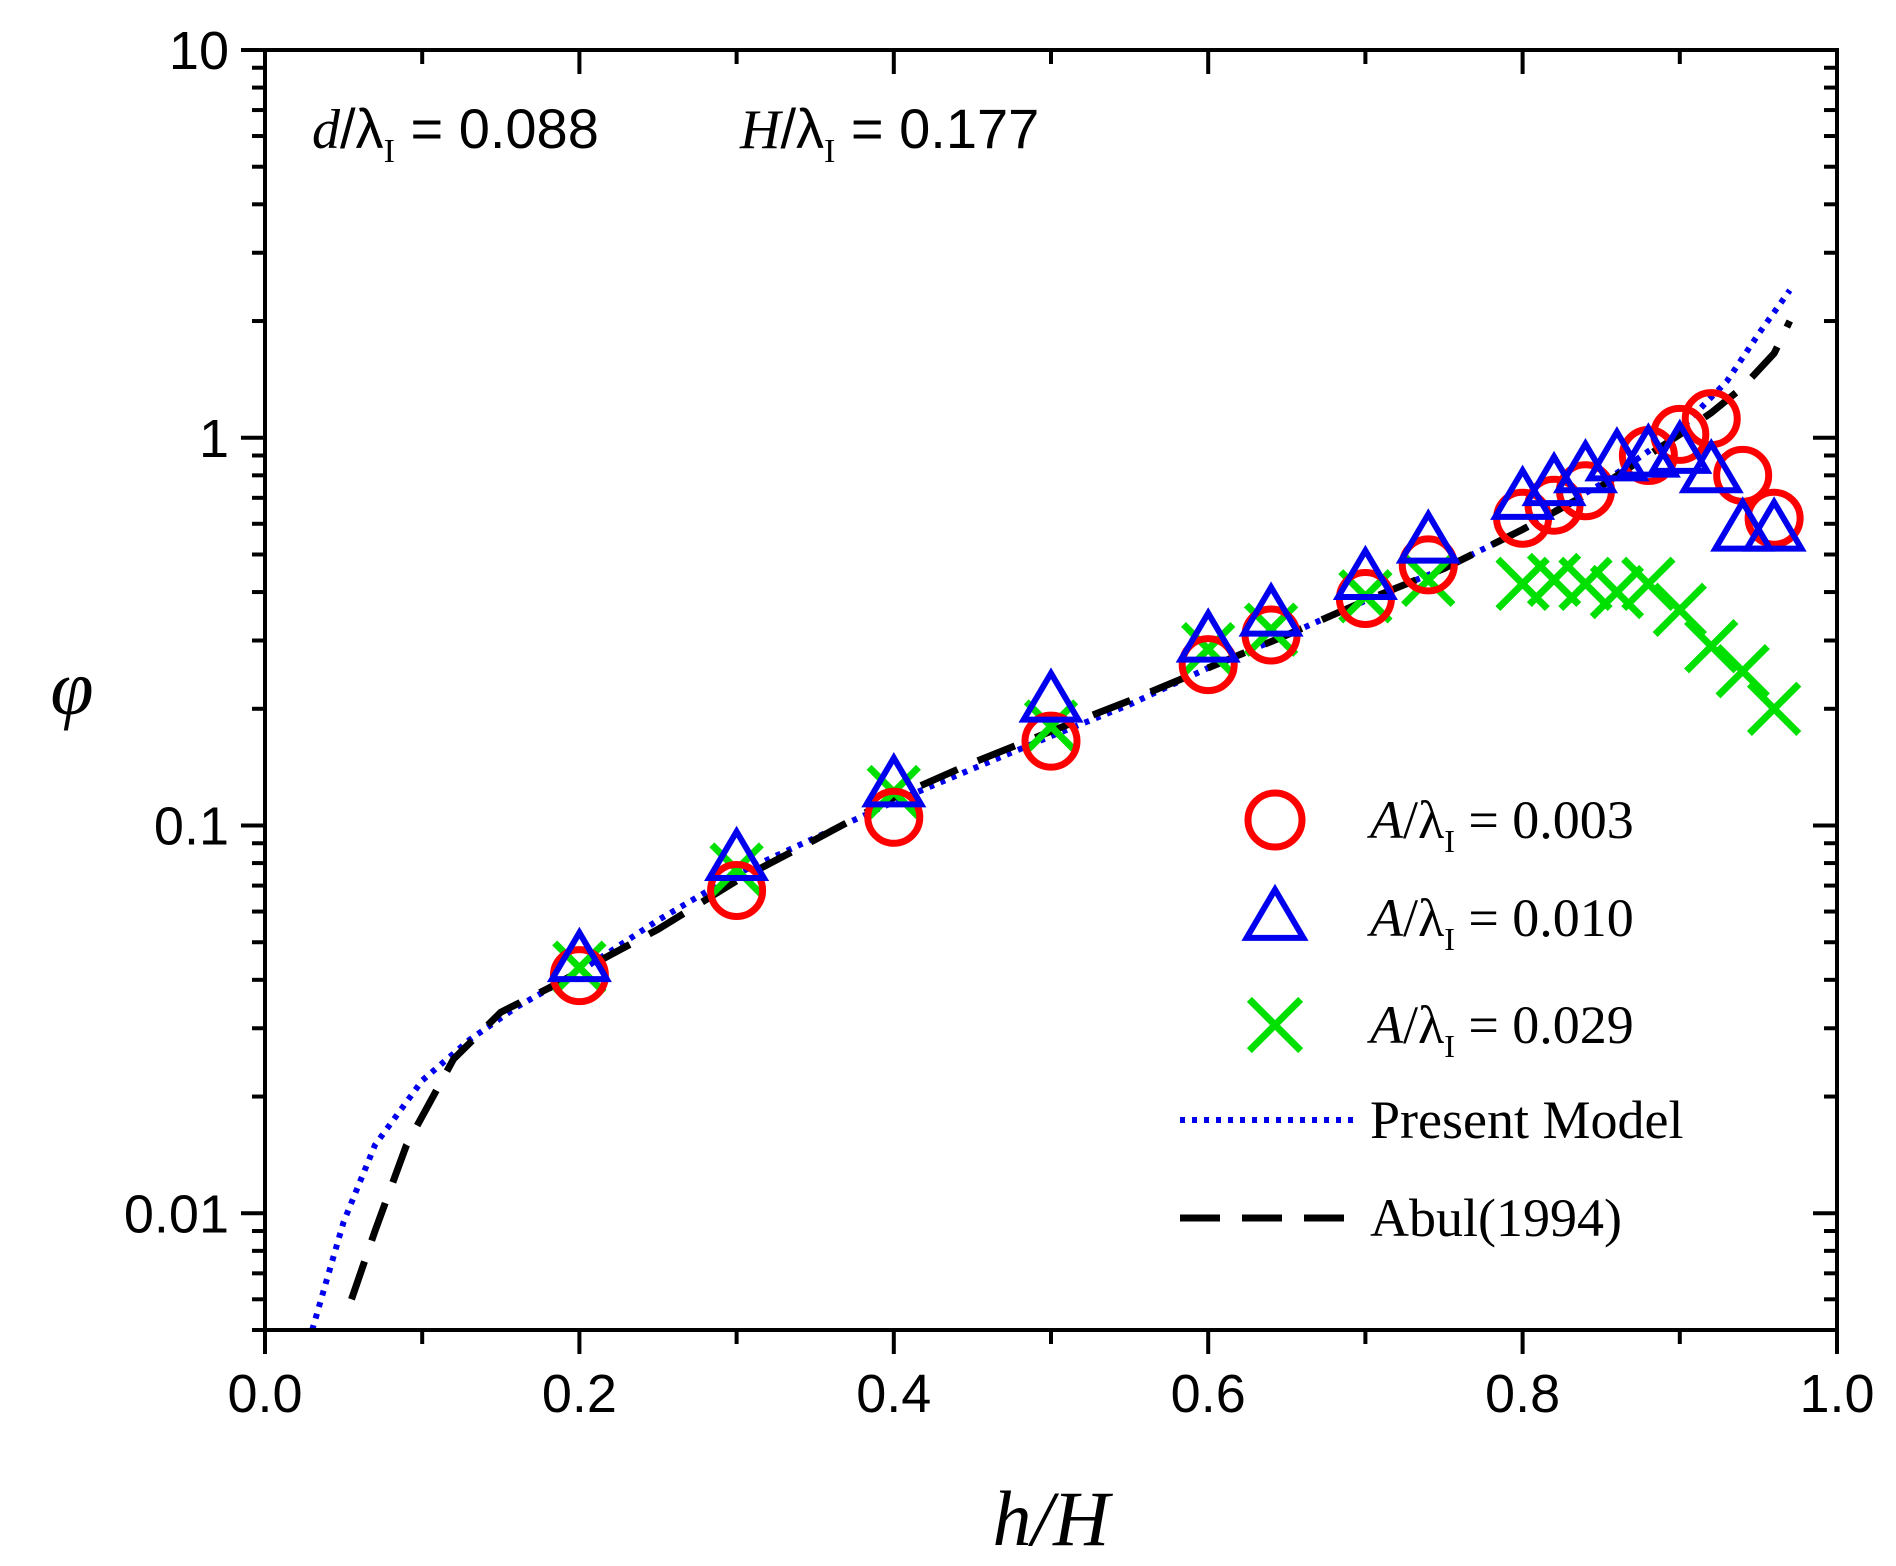 The width and height of the screenshot is (1896, 1566). I want to click on legend-label-part: = 0.029, so click(1544, 1025).